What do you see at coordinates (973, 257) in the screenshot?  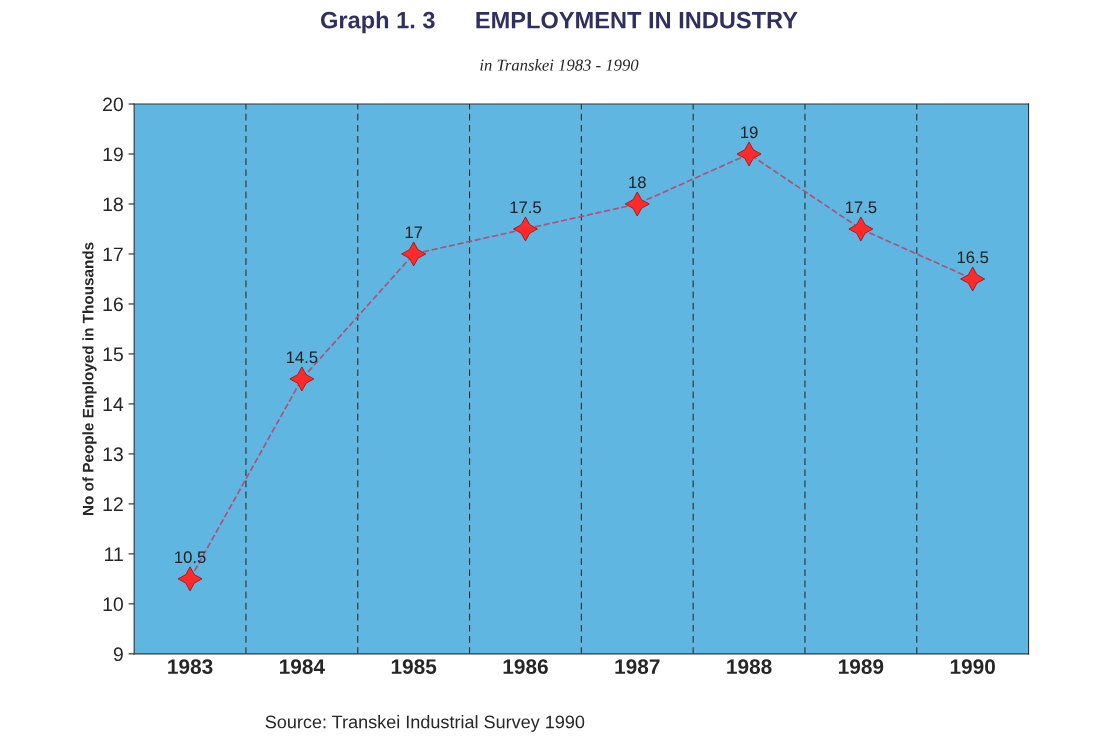 I see `data-label: 16.5` at bounding box center [973, 257].